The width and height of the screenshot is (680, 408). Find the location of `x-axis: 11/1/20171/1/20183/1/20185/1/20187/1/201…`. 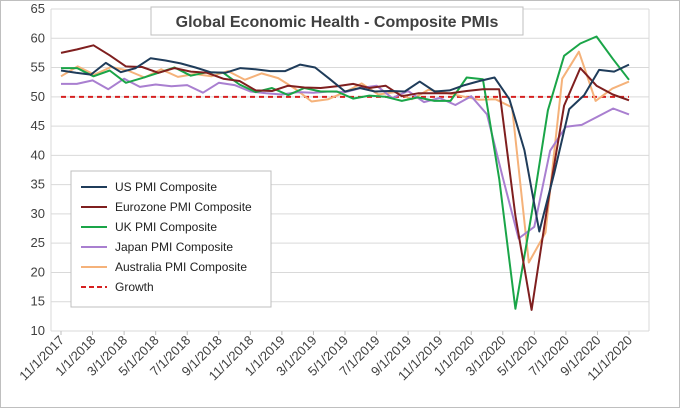

x-axis: 11/1/20171/1/20183/1/20185/1/20187/1/201… is located at coordinates (325, 357).